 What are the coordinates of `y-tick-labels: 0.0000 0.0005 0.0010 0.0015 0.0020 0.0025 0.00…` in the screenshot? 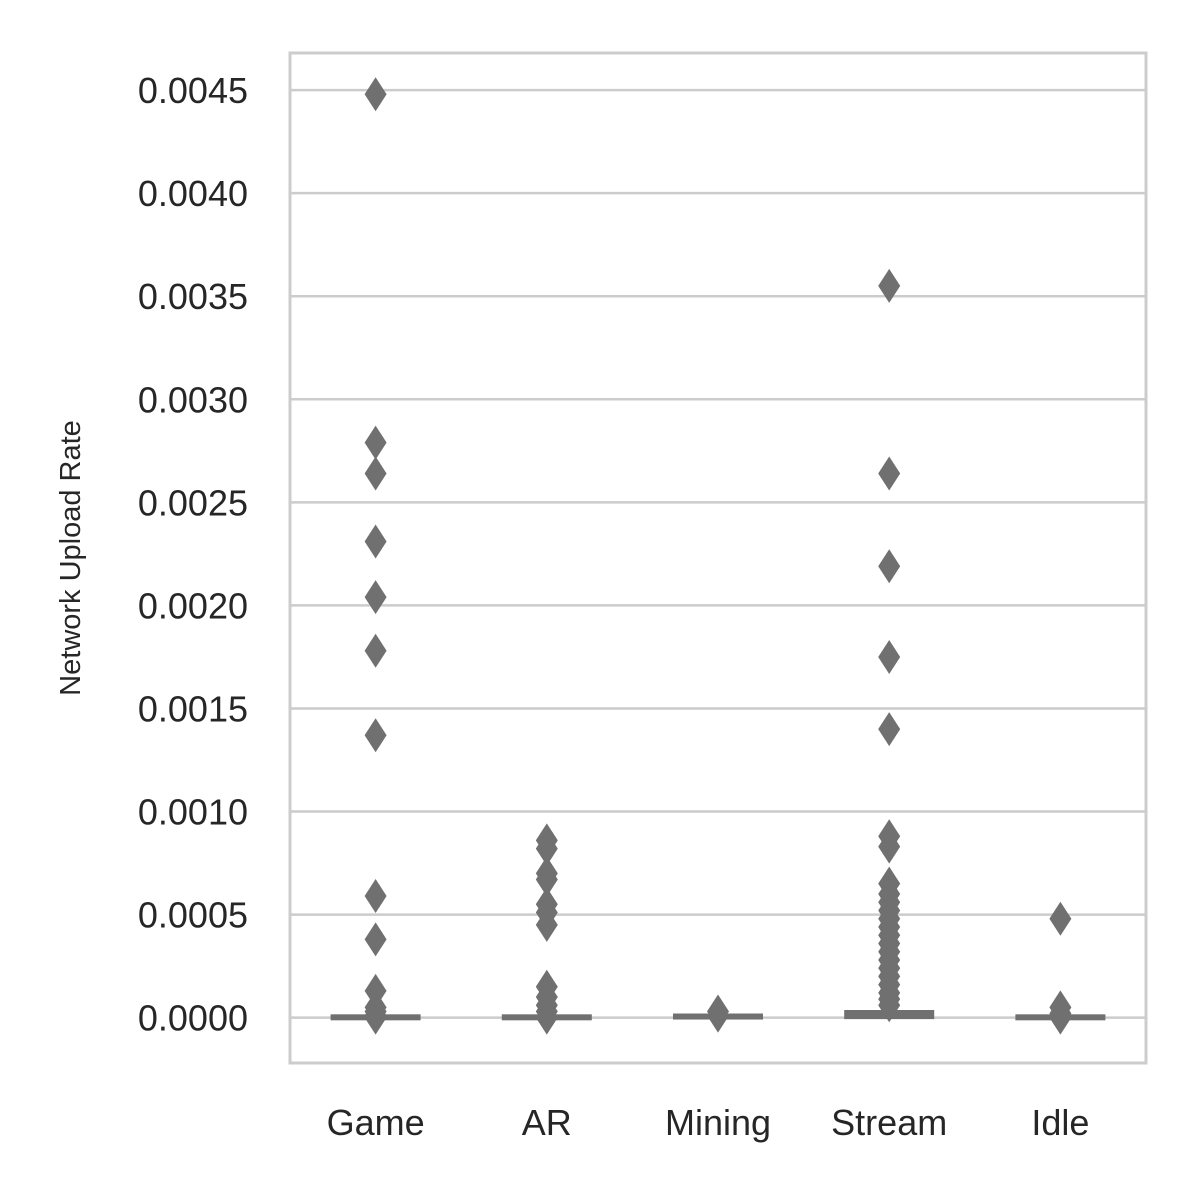 It's located at (193, 554).